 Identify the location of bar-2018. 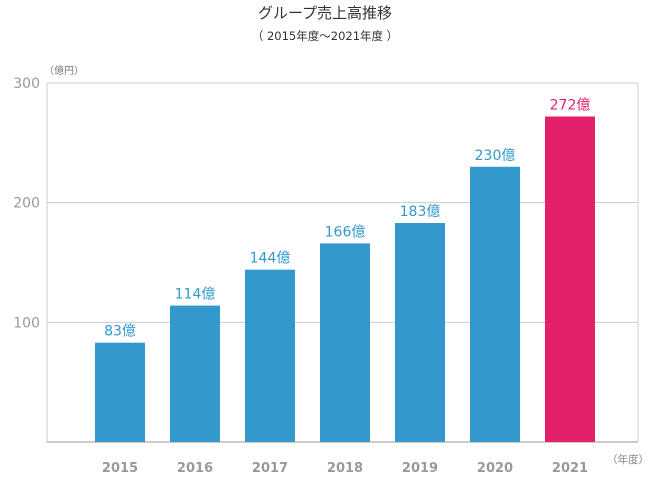
(345, 342).